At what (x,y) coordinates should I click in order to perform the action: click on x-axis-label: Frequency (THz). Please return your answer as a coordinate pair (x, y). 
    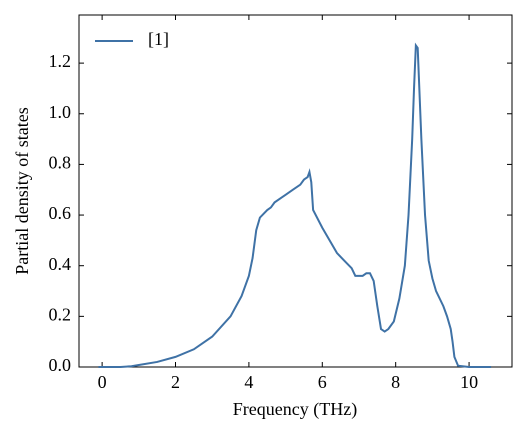
    Looking at the image, I should click on (295, 409).